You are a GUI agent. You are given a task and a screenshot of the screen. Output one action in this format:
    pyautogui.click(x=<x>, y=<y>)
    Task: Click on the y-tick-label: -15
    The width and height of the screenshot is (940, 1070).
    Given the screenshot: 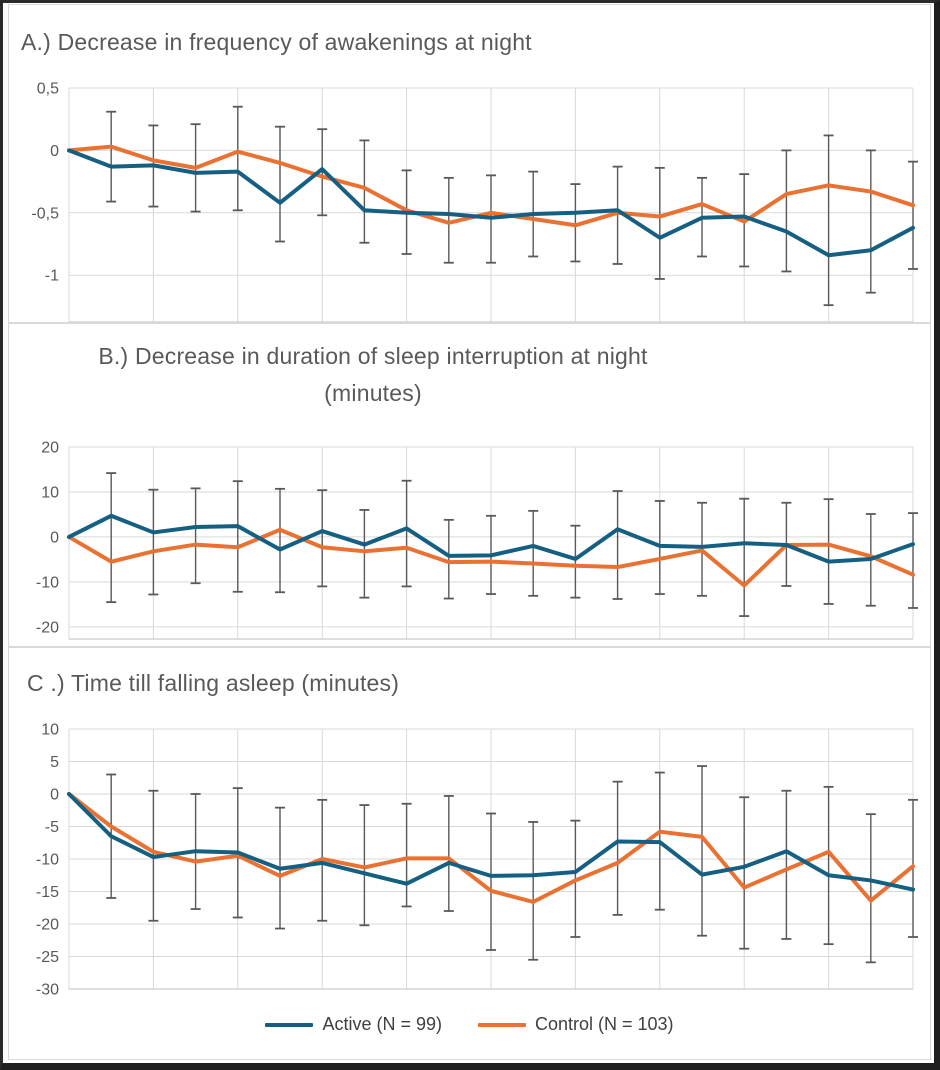 What is the action you would take?
    pyautogui.click(x=47, y=892)
    